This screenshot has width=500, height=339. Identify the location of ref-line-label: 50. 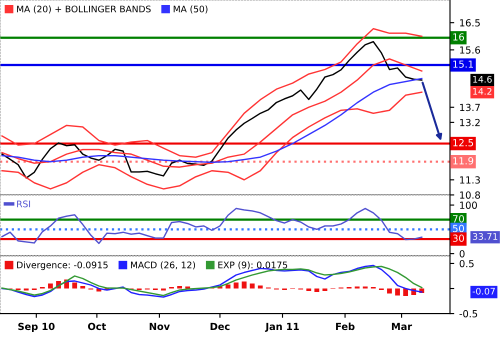
(458, 228).